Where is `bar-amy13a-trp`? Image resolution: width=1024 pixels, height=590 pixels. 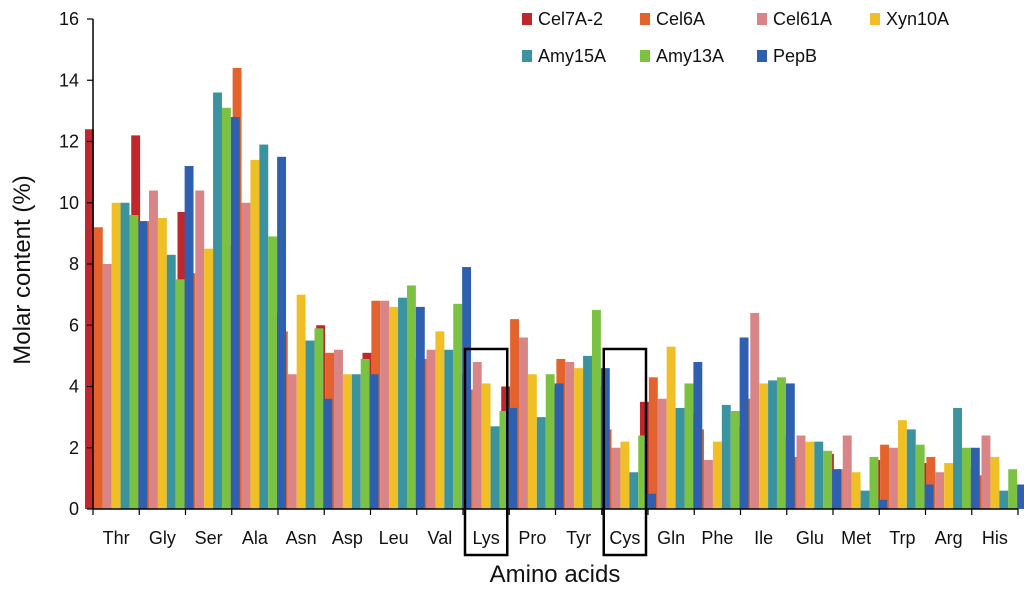 bar-amy13a-trp is located at coordinates (920, 476).